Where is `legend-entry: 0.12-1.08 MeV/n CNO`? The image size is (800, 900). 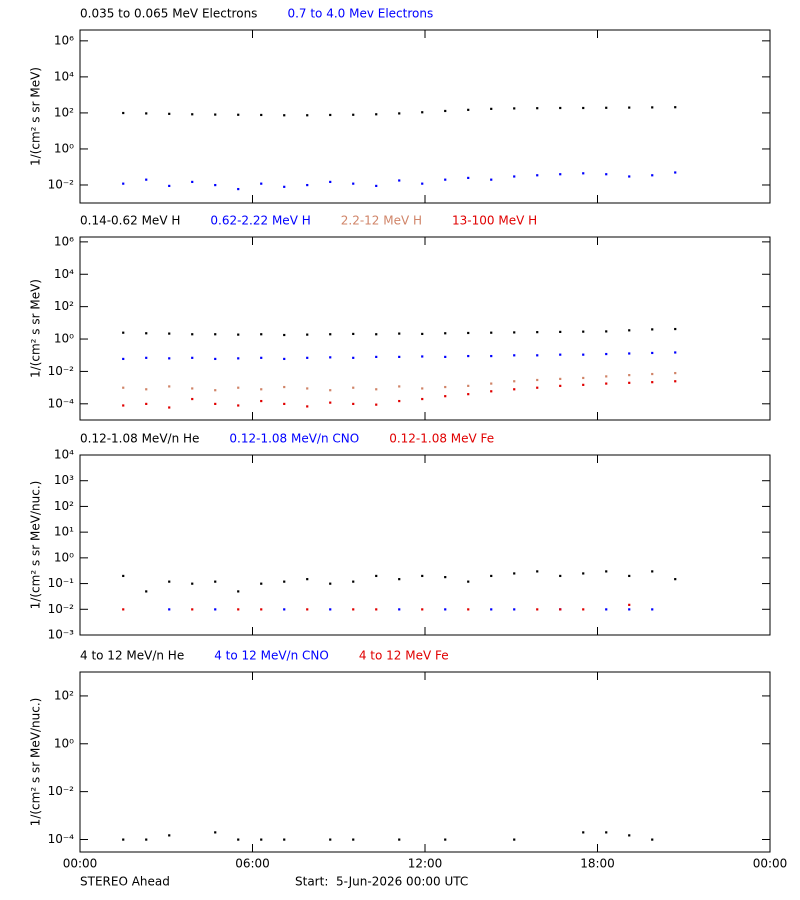 legend-entry: 0.12-1.08 MeV/n CNO is located at coordinates (294, 439).